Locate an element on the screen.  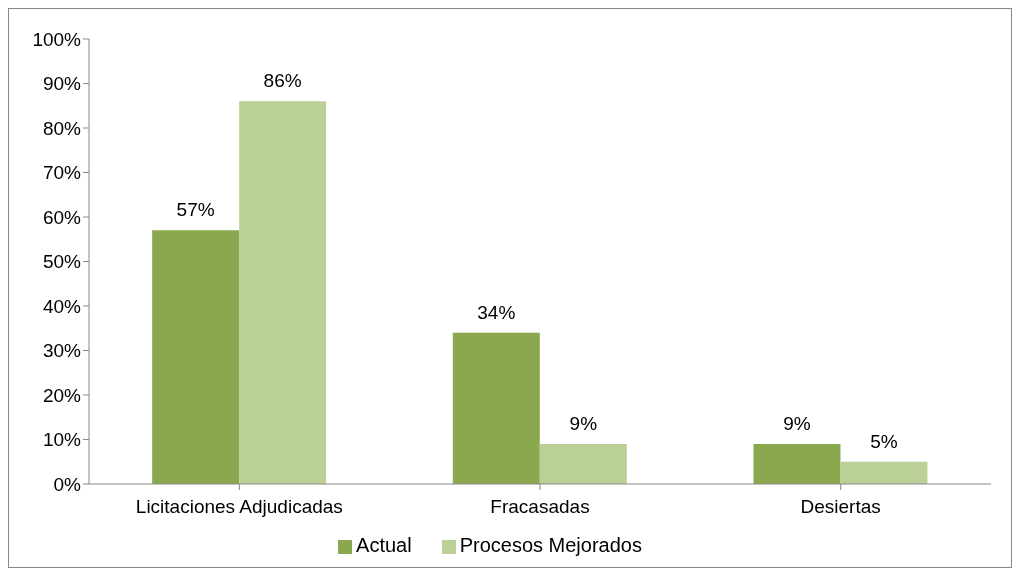
x-tick-label: Desiertas is located at coordinates (840, 507).